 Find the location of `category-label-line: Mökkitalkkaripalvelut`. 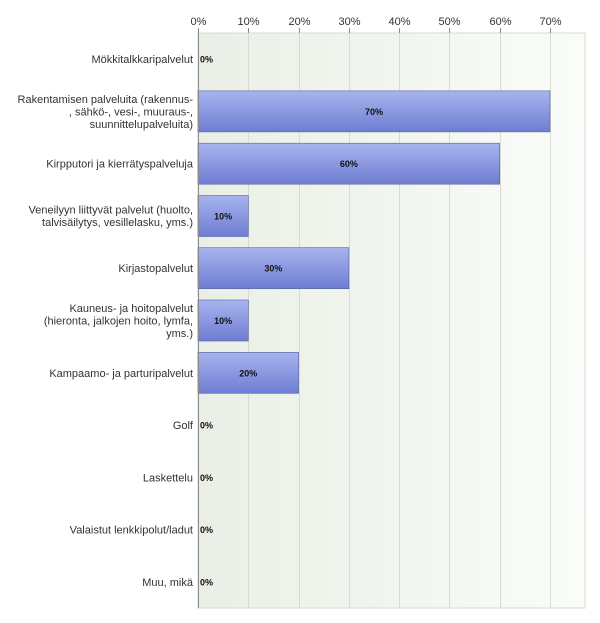

category-label-line: Mökkitalkkaripalvelut is located at coordinates (142, 60).